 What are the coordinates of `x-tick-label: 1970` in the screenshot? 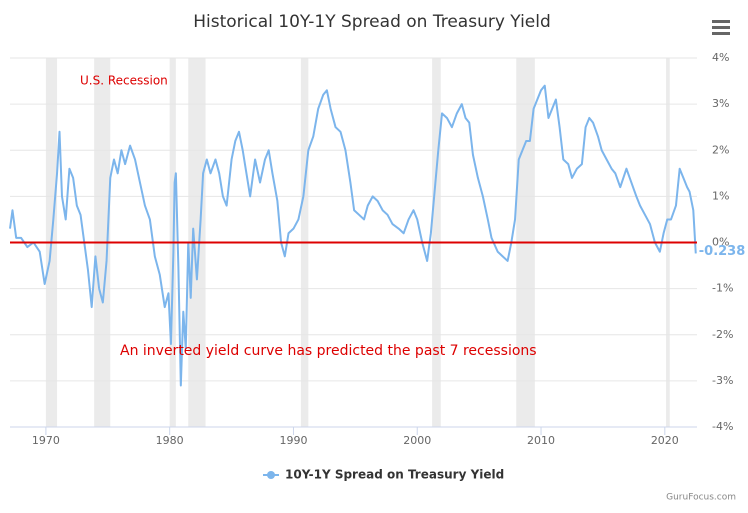 It's located at (46, 440).